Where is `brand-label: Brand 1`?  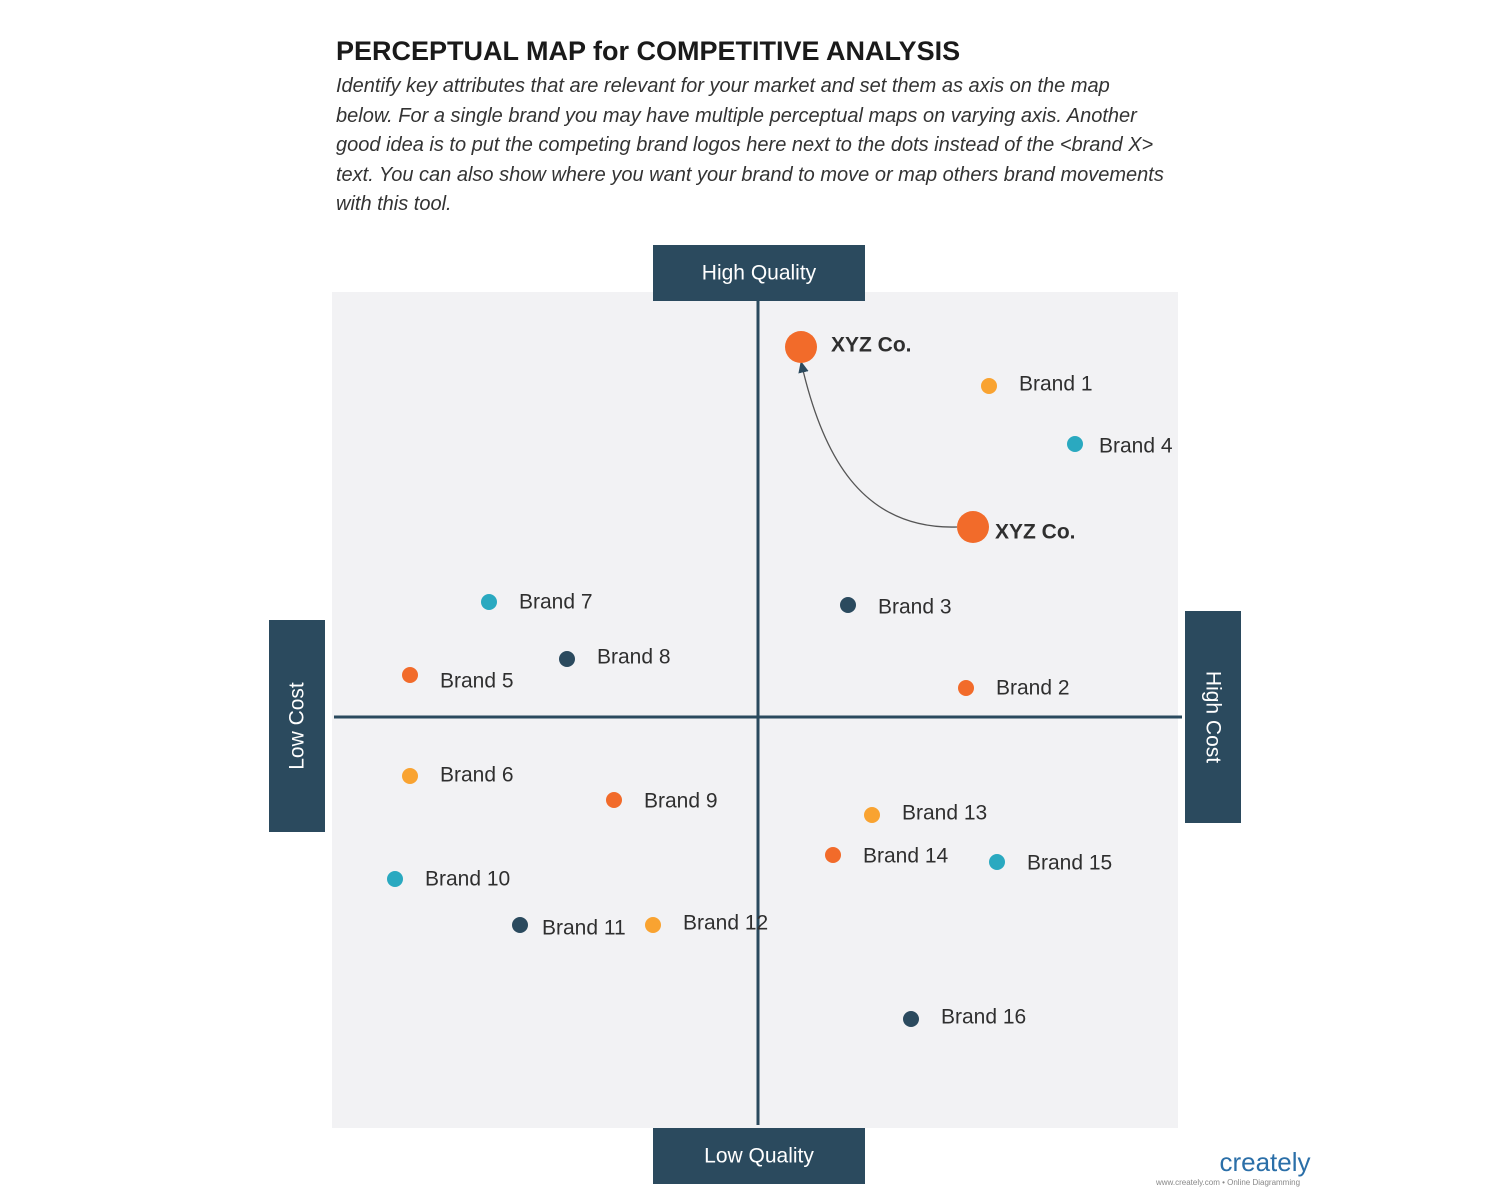 brand-label: Brand 1 is located at coordinates (1056, 384).